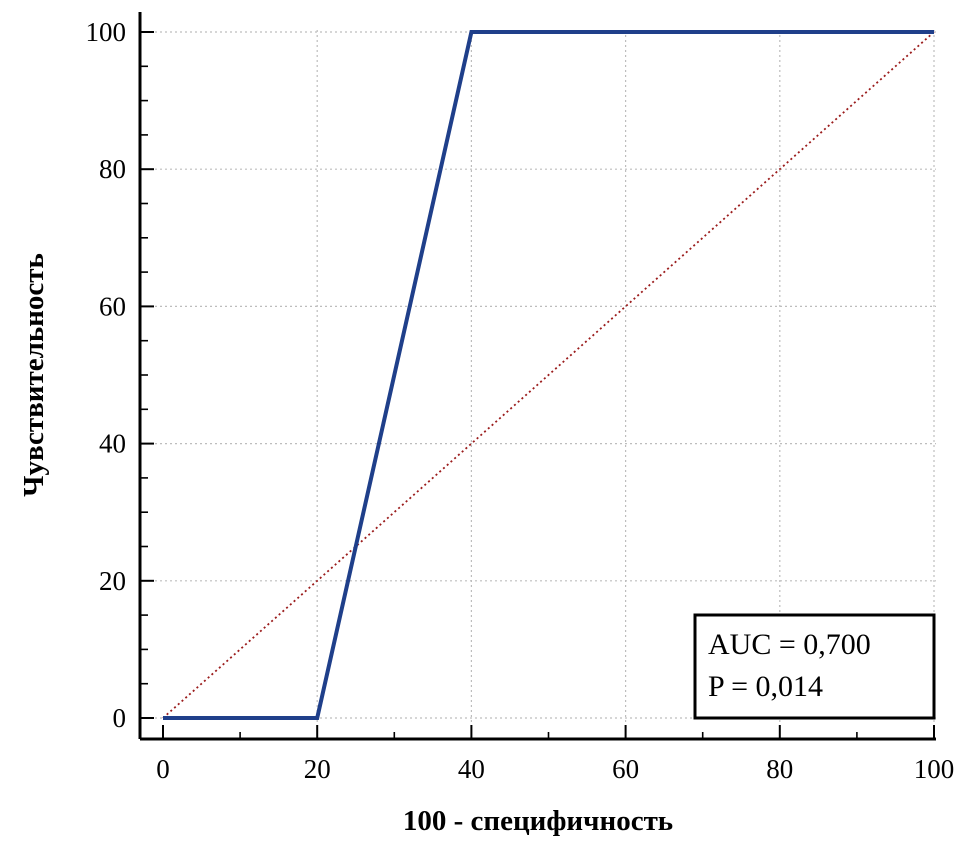 The width and height of the screenshot is (977, 844). Describe the element at coordinates (120, 718) in the screenshot. I see `y-tick-label: 0` at that location.